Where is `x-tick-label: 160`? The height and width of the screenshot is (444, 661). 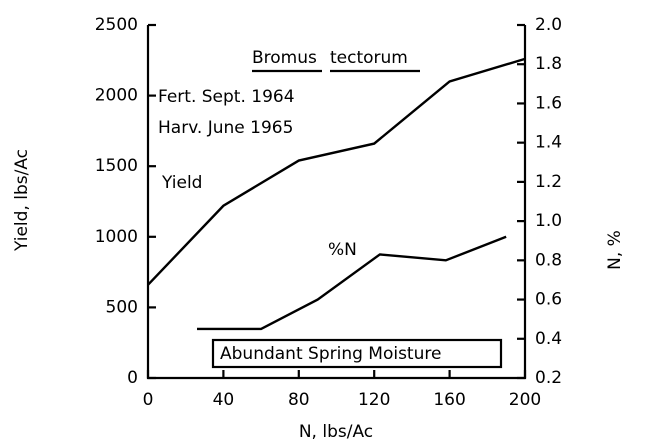
x-tick-label: 160 is located at coordinates (449, 400).